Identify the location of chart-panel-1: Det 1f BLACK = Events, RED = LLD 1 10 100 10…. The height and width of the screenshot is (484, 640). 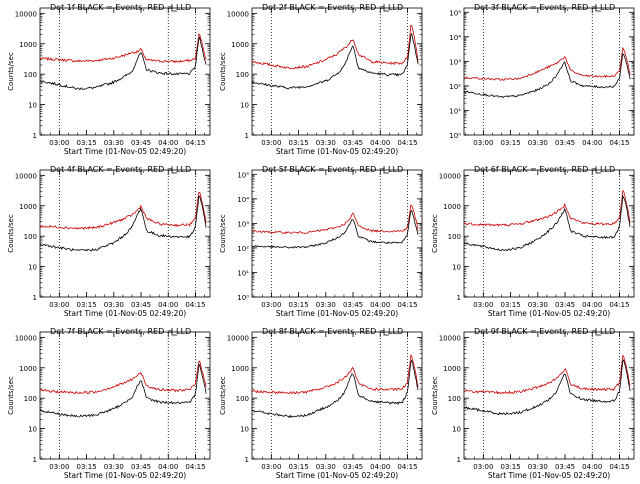
(109, 79).